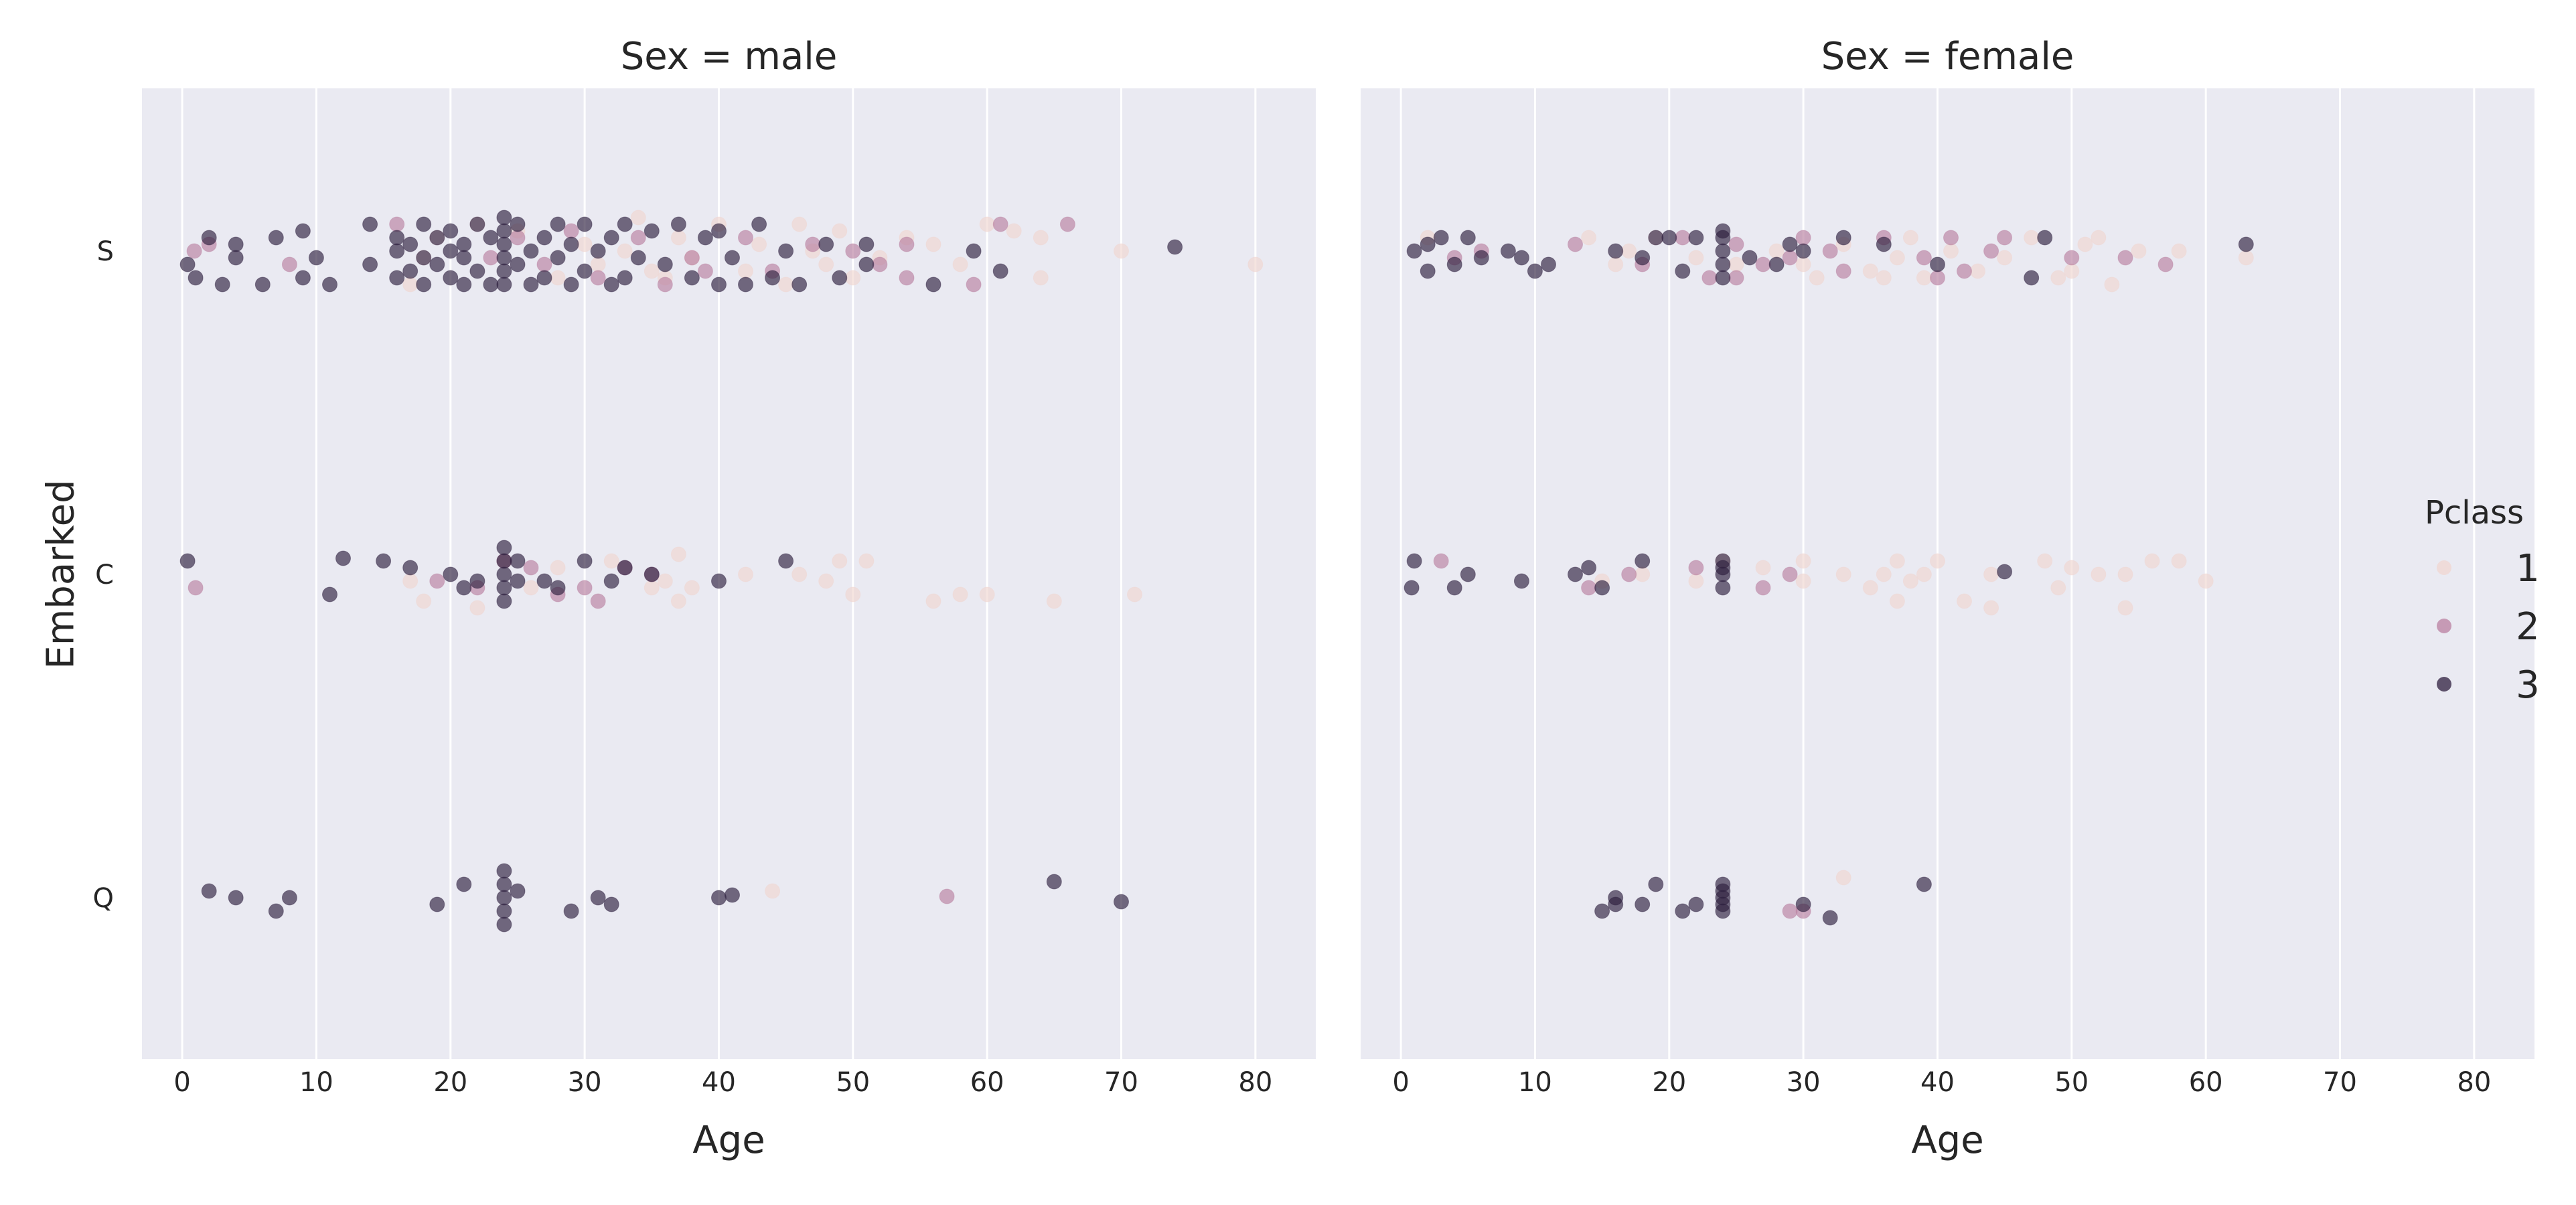 Image resolution: width=2576 pixels, height=1205 pixels. I want to click on legend-marker, so click(2444, 626).